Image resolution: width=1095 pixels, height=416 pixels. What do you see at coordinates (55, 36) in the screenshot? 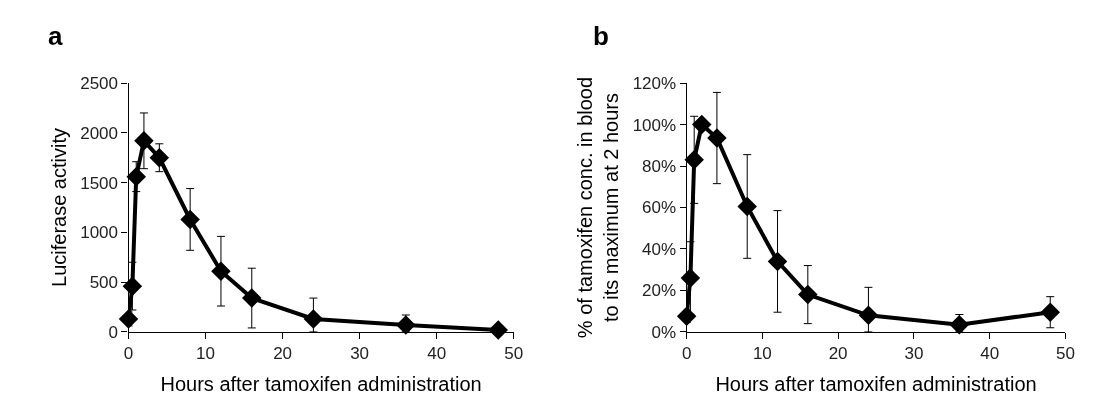
I see `chart-title: a` at bounding box center [55, 36].